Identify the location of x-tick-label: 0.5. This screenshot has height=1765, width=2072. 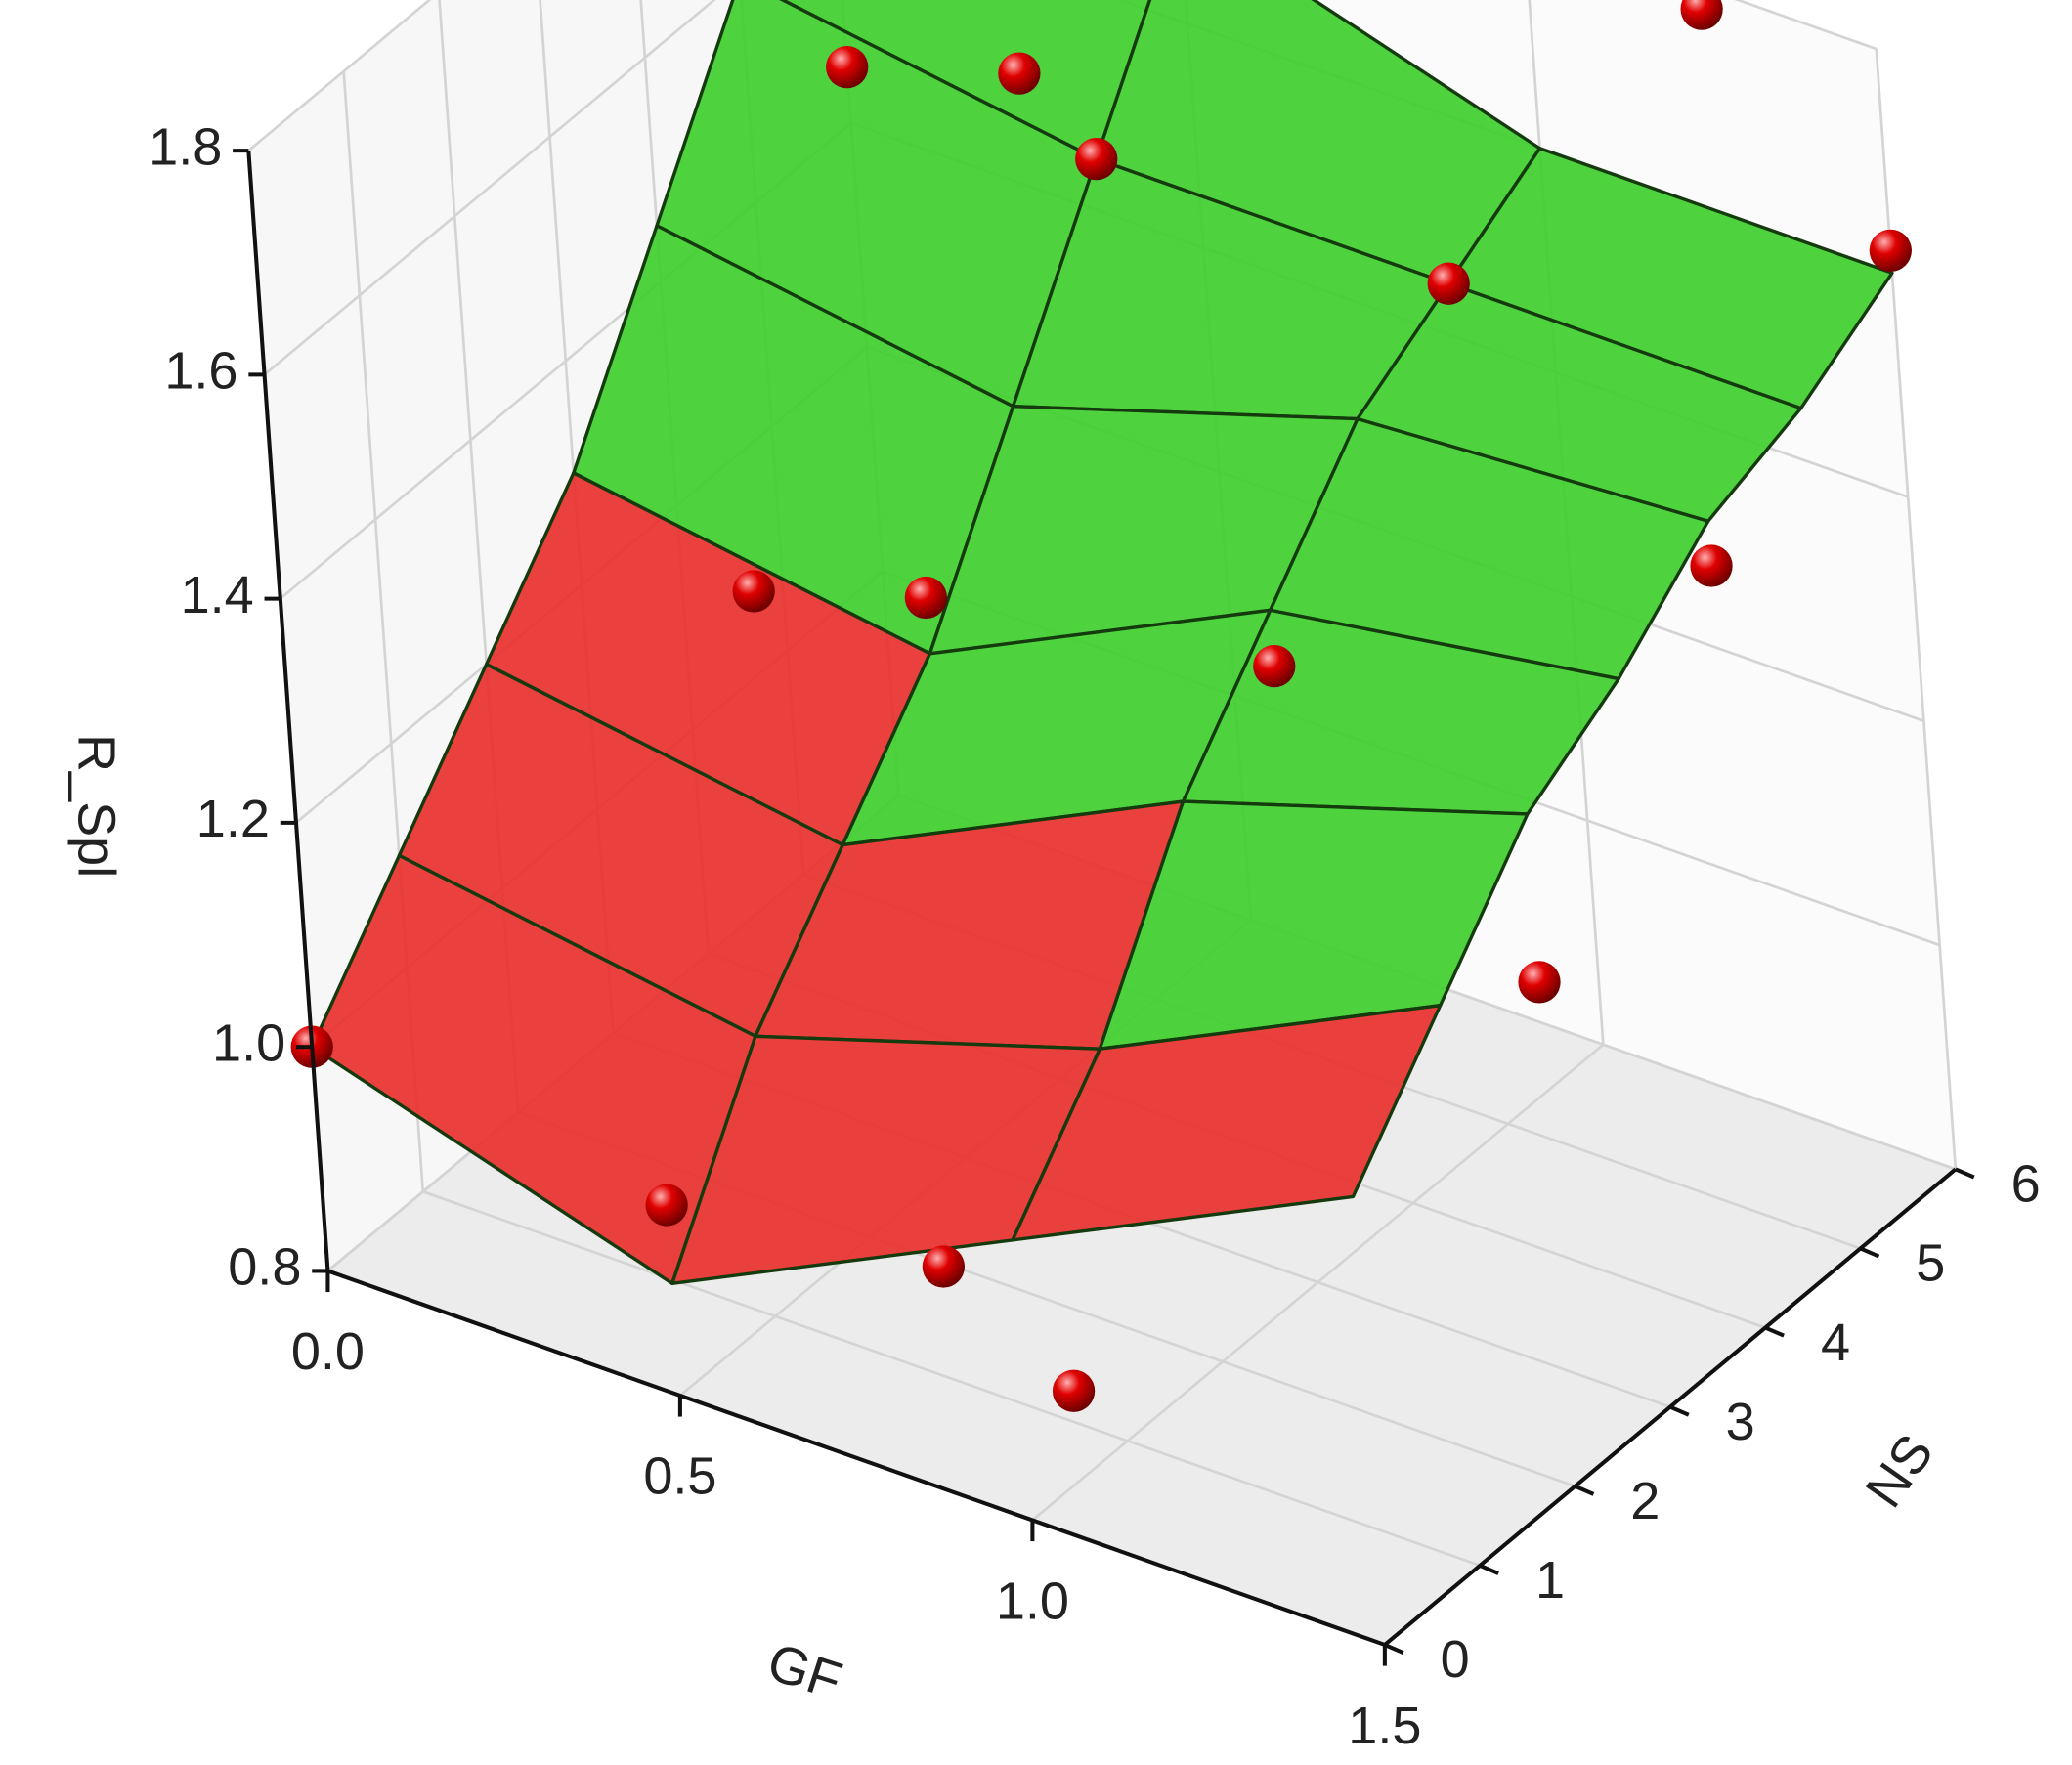
(679, 1477).